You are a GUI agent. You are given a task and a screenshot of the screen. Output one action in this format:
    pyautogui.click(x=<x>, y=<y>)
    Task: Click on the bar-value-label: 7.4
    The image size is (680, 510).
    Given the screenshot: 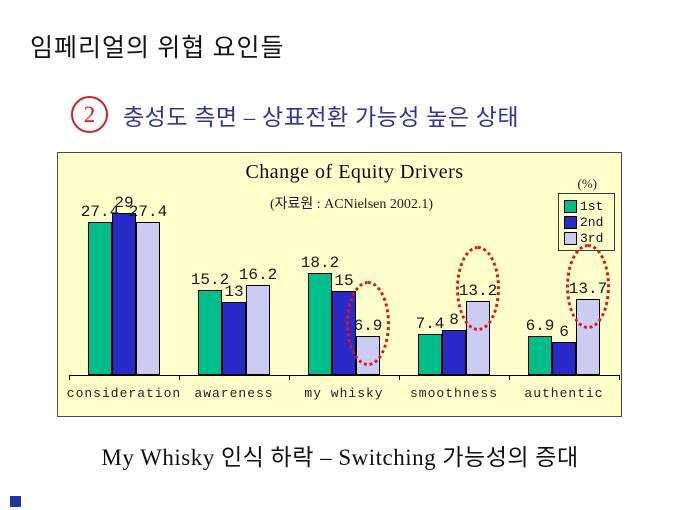 What is the action you would take?
    pyautogui.click(x=430, y=324)
    